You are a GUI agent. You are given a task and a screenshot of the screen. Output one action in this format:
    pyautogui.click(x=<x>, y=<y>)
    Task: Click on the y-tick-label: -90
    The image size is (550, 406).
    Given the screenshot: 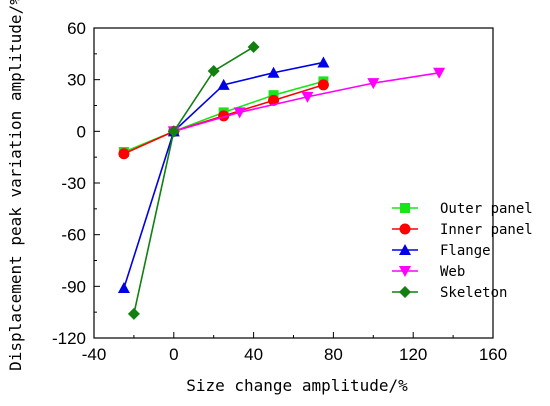 What is the action you would take?
    pyautogui.click(x=73, y=286)
    